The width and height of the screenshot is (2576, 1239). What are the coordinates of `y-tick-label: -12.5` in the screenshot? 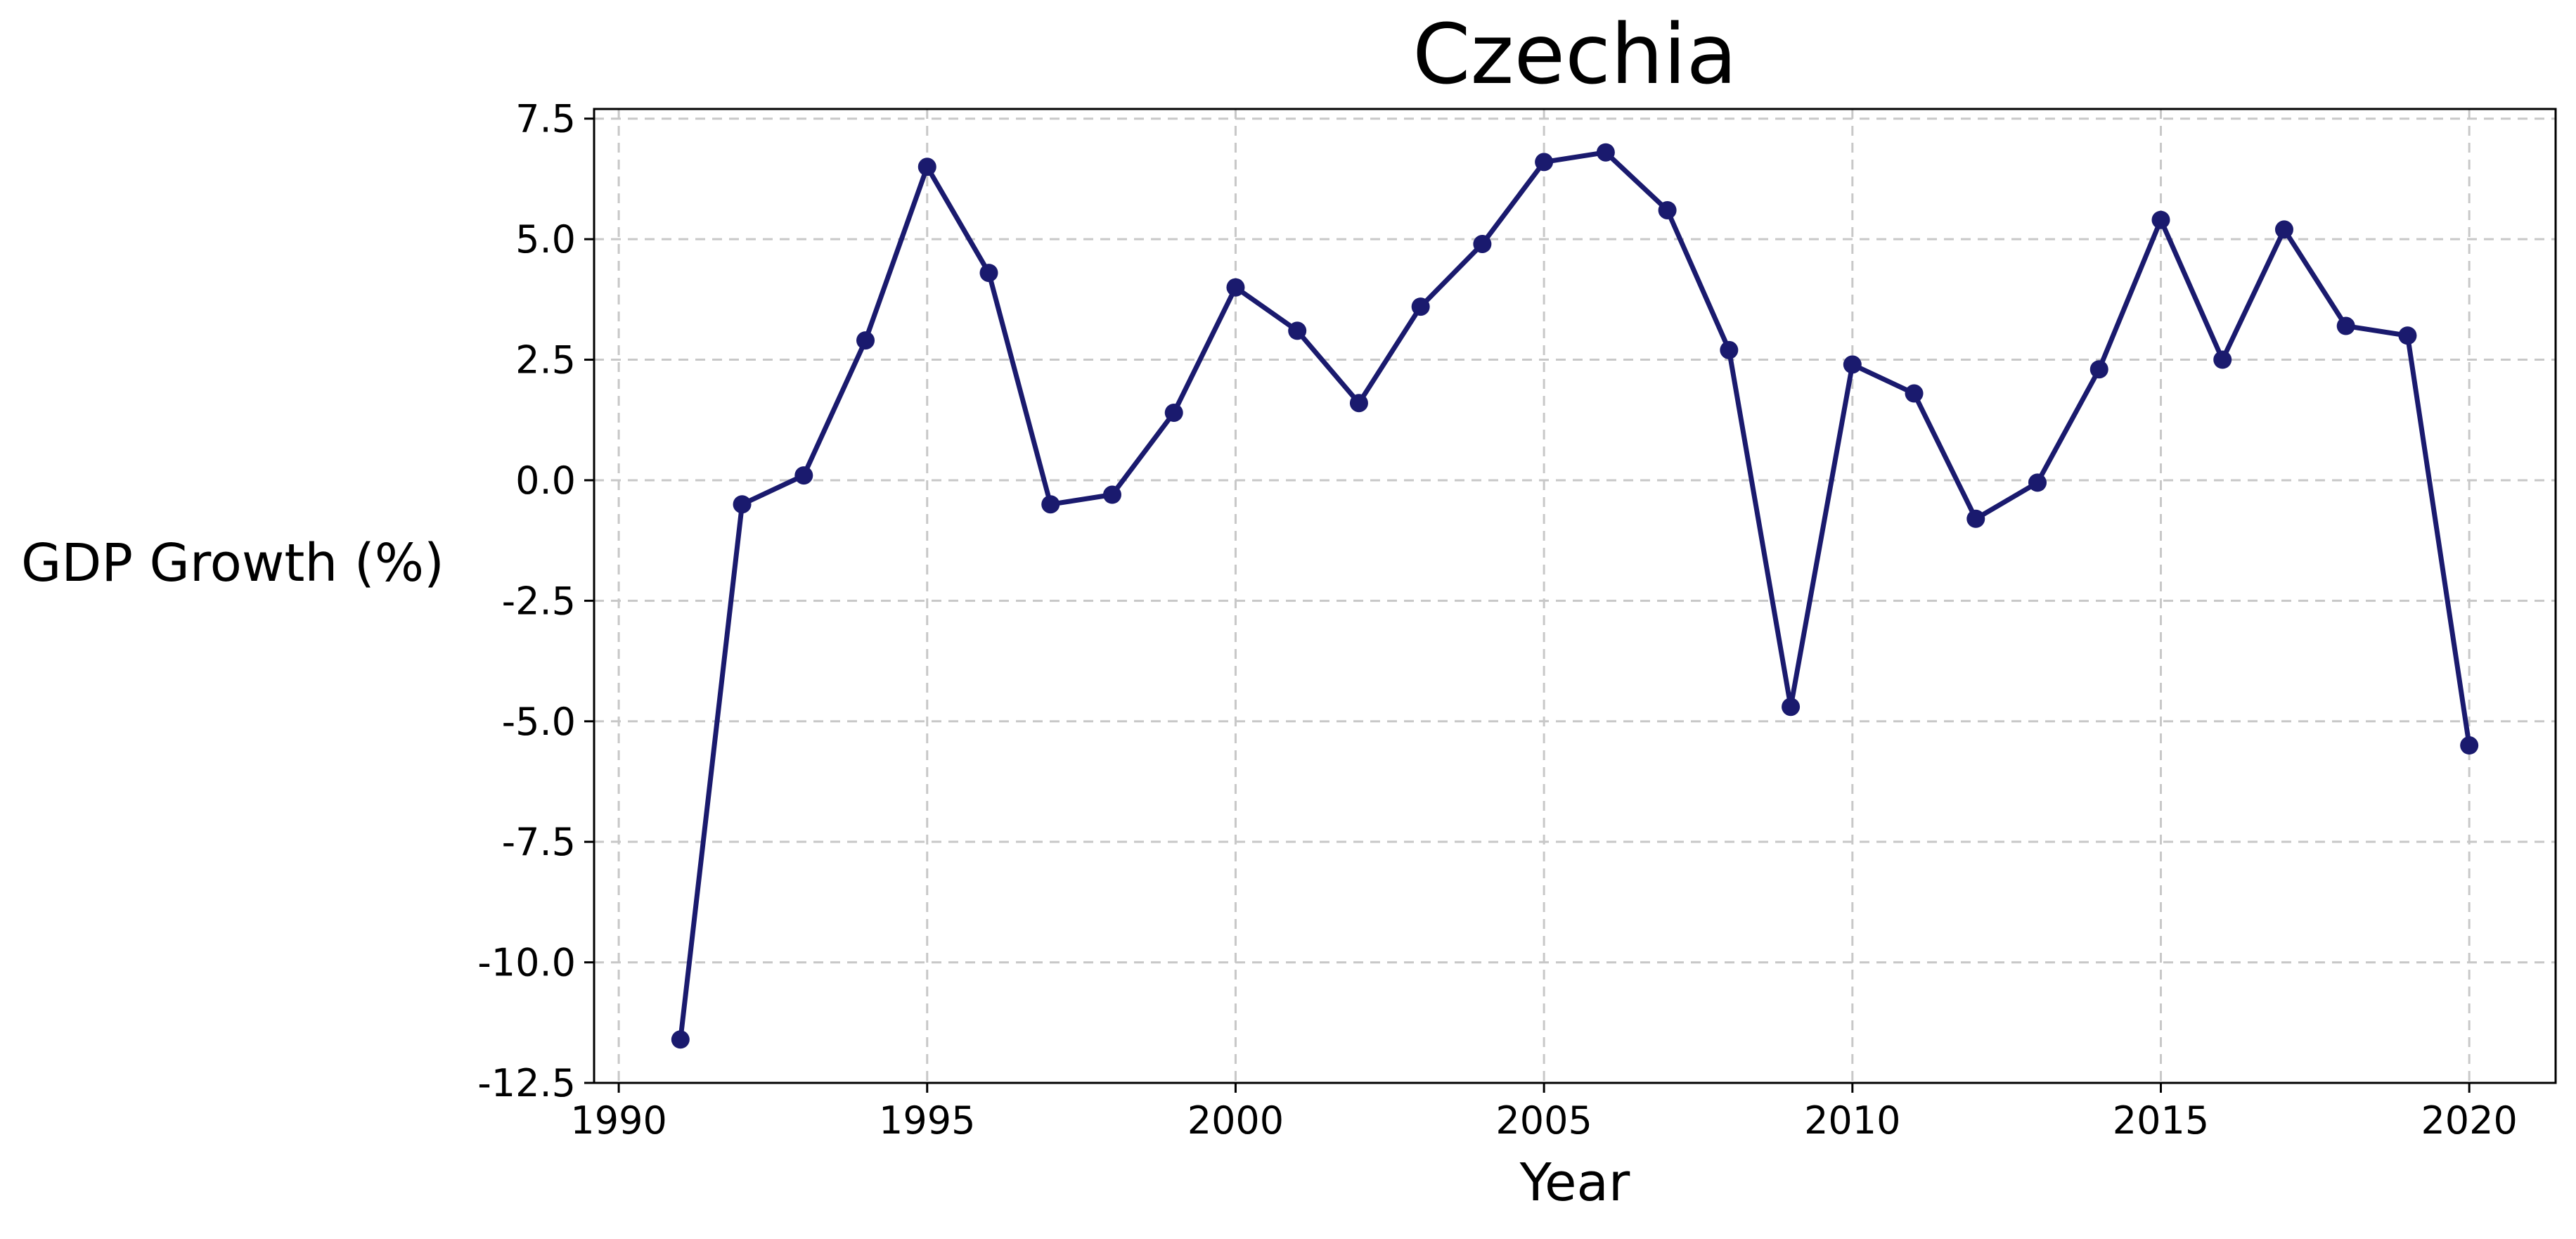 It's located at (526, 1083).